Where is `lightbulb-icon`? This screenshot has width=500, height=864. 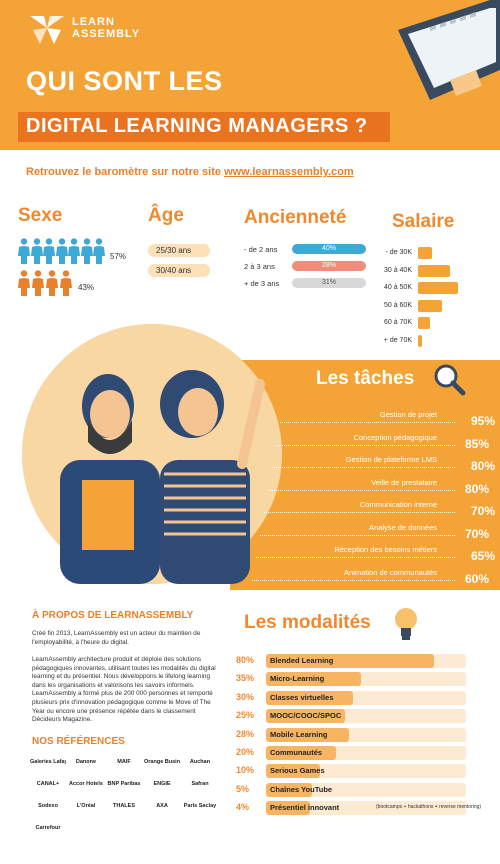
lightbulb-icon is located at coordinates (406, 624).